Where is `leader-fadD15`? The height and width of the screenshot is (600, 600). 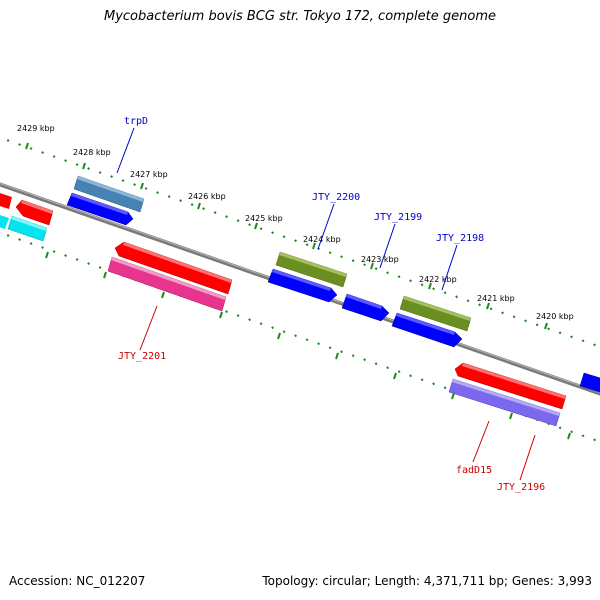 leader-fadD15 is located at coordinates (481, 441).